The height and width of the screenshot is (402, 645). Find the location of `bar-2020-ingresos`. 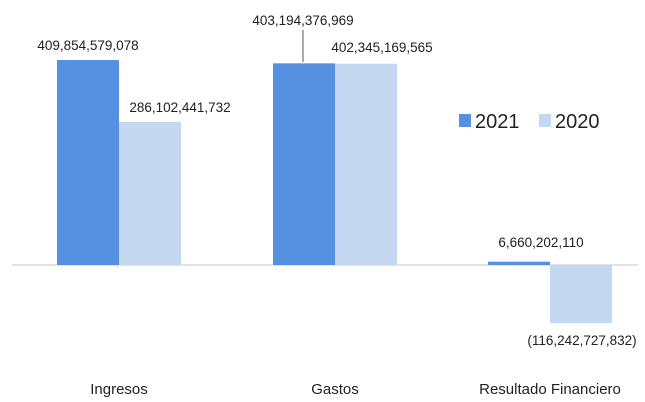

bar-2020-ingresos is located at coordinates (150, 193).